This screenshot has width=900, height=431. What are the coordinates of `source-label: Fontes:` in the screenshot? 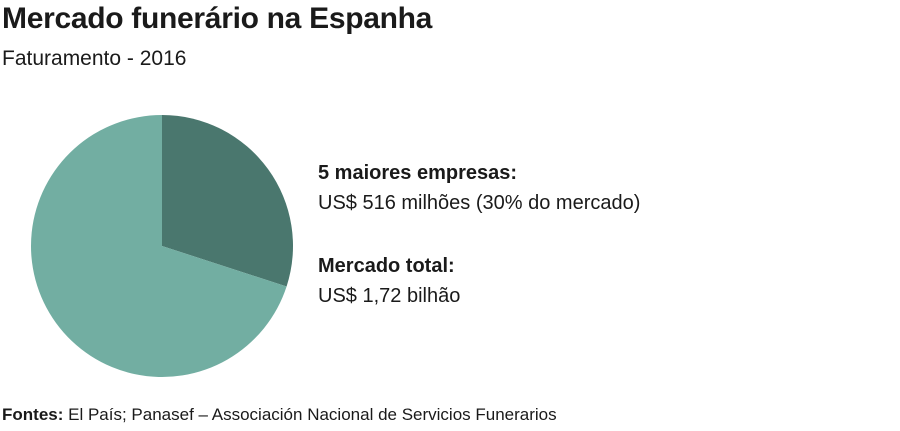 It's located at (33, 414).